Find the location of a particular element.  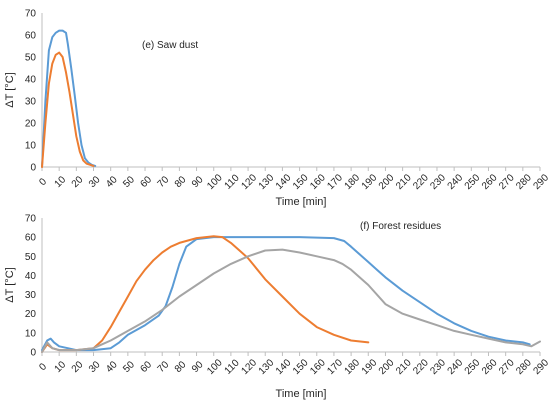

panel-e-x-tick-label: 220 is located at coordinates (421, 182).